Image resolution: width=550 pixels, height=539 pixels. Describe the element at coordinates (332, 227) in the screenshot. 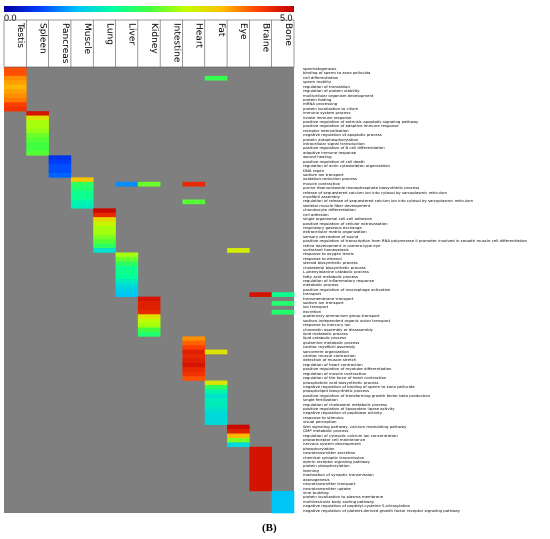

I see `row-label: respiratory gaseous exchange` at that location.